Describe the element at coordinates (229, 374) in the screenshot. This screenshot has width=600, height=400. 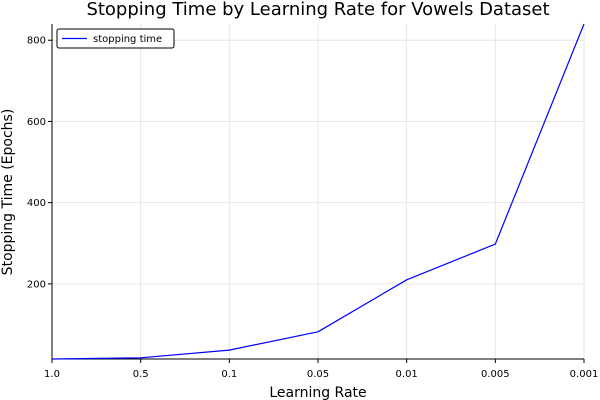
I see `x-tick-label: 0.1` at that location.